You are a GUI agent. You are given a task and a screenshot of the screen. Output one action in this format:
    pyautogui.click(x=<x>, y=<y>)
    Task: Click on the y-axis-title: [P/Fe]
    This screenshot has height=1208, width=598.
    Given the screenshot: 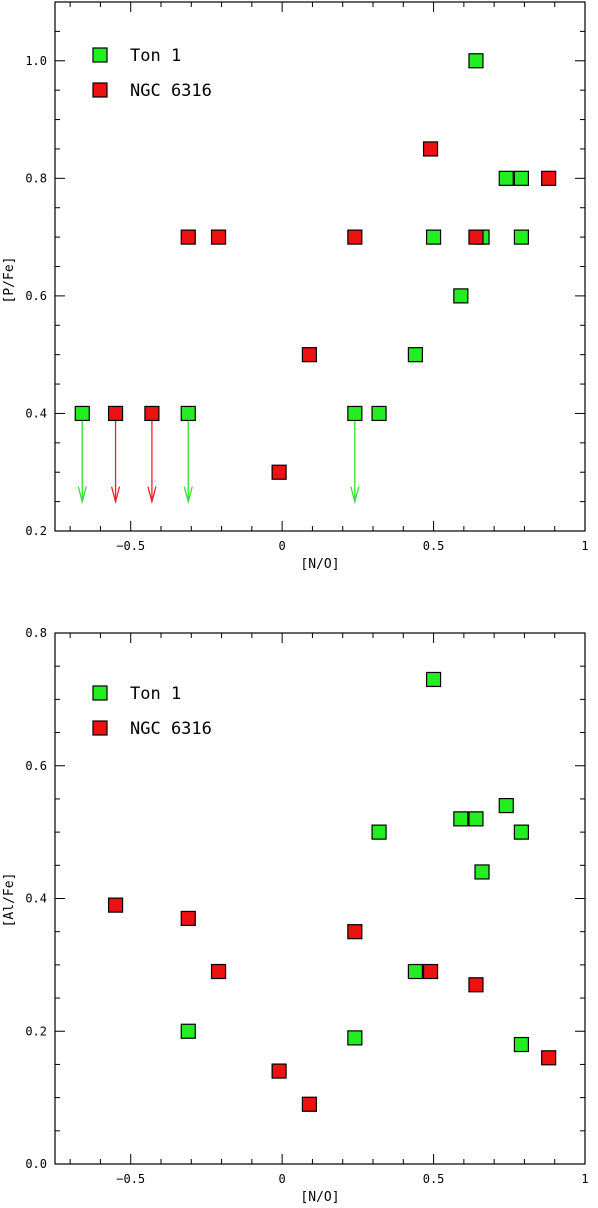 What is the action you would take?
    pyautogui.click(x=9, y=280)
    